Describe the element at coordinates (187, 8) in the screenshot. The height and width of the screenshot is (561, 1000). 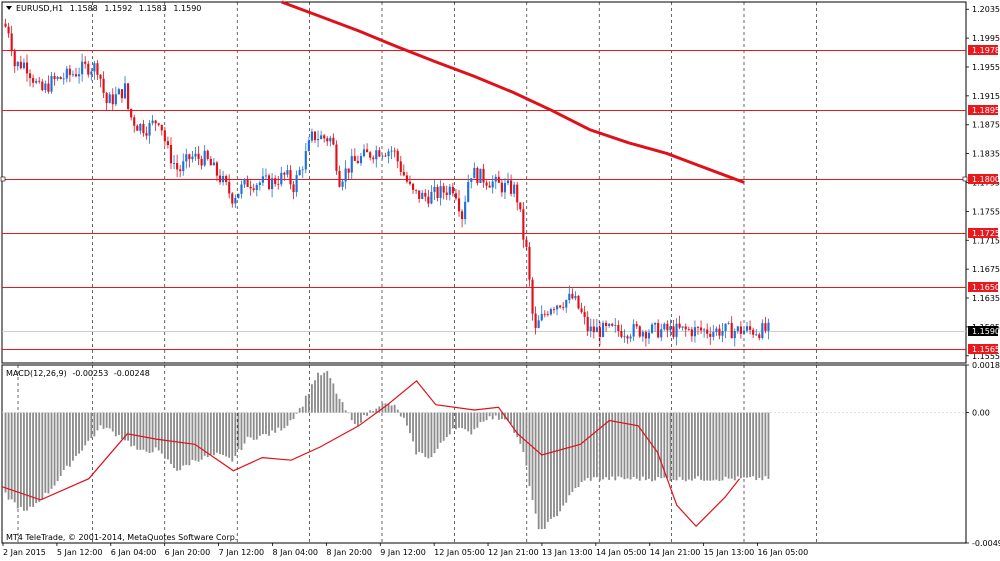
I see `close-value: 1.1590` at that location.